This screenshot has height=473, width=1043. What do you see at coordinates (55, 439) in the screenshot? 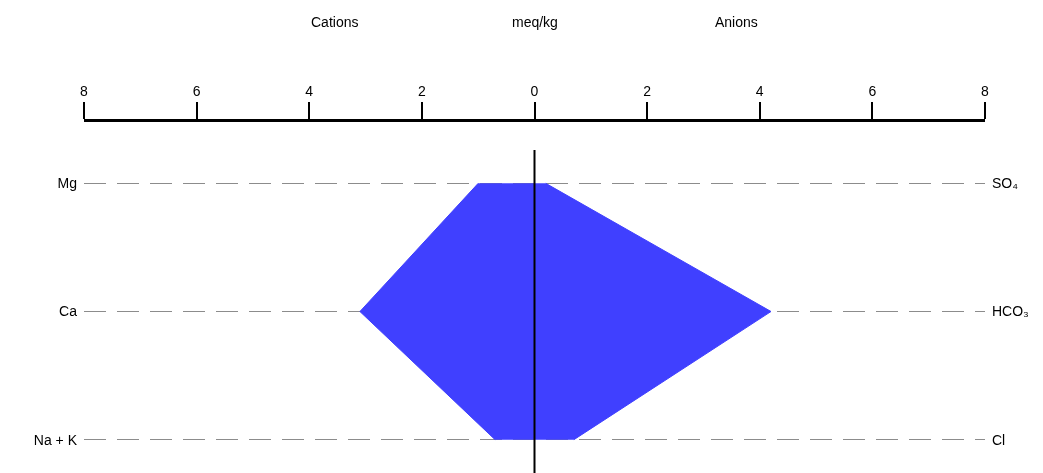
I see `y-tick-label: Na + K` at bounding box center [55, 439].